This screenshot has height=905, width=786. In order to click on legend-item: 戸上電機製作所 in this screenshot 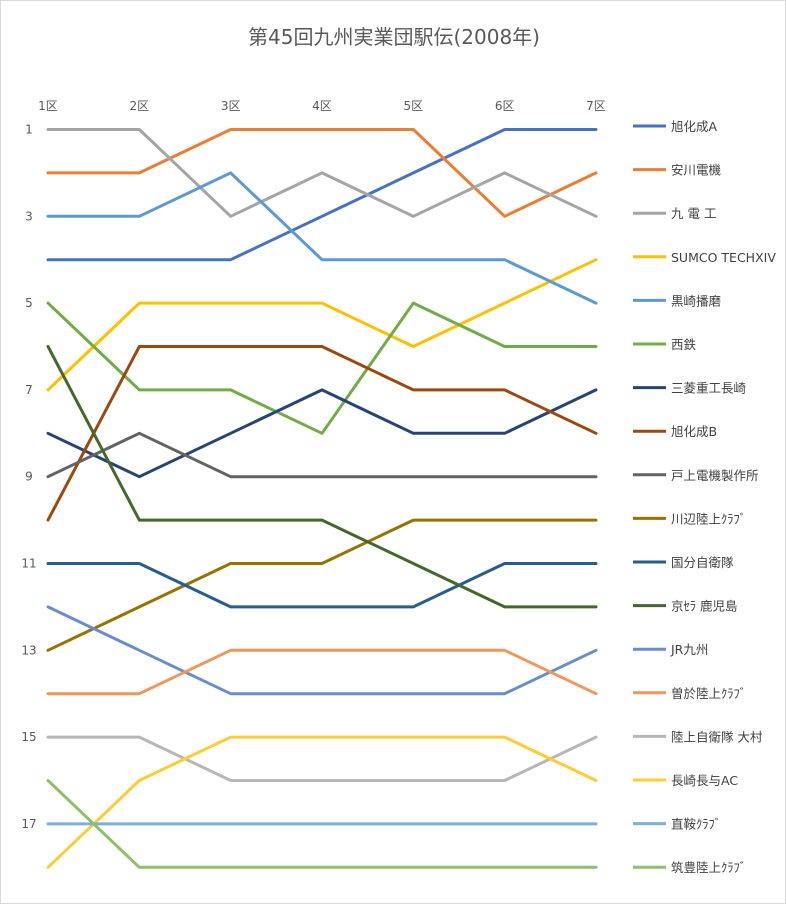, I will do `click(696, 475)`.